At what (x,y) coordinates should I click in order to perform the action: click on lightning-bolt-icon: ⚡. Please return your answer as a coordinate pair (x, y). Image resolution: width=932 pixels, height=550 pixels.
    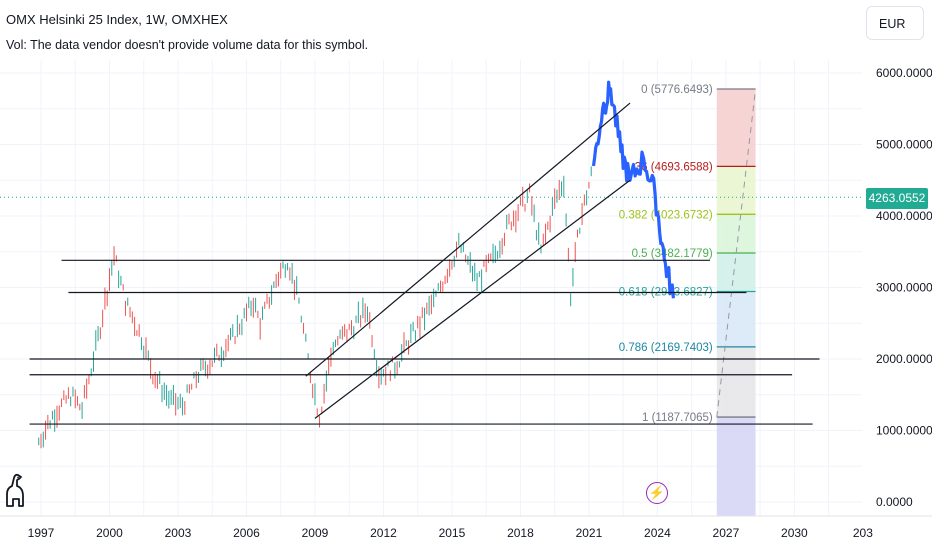
    Looking at the image, I should click on (657, 493).